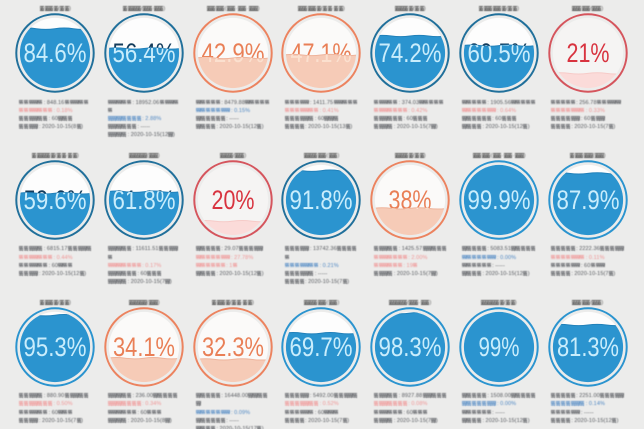  Describe the element at coordinates (55, 200) in the screenshot. I see `svg-text: 59.6%` at that location.